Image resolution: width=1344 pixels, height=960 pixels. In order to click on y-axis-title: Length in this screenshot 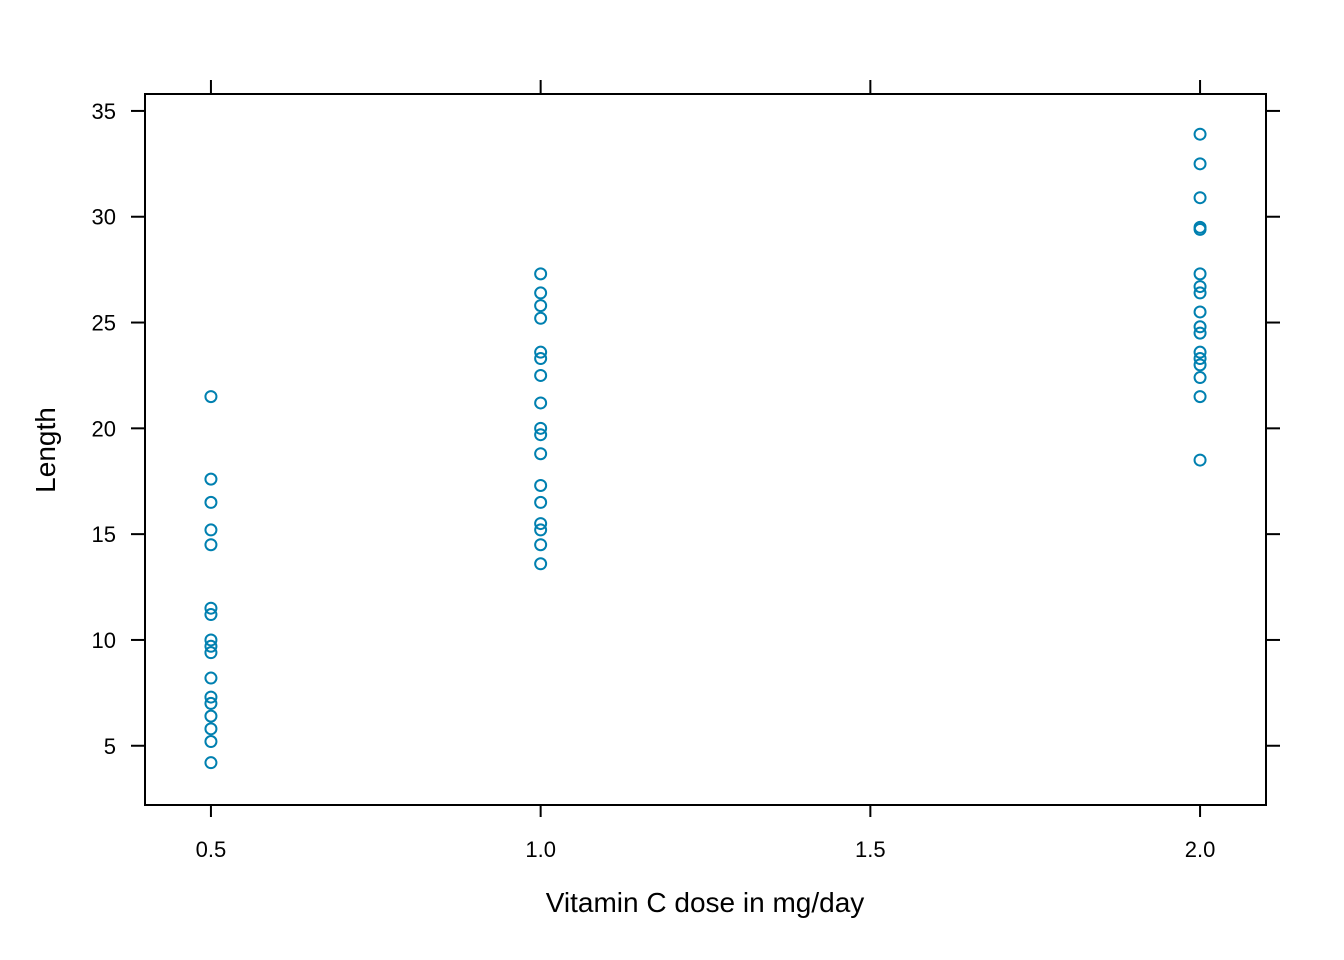, I will do `click(45, 450)`.